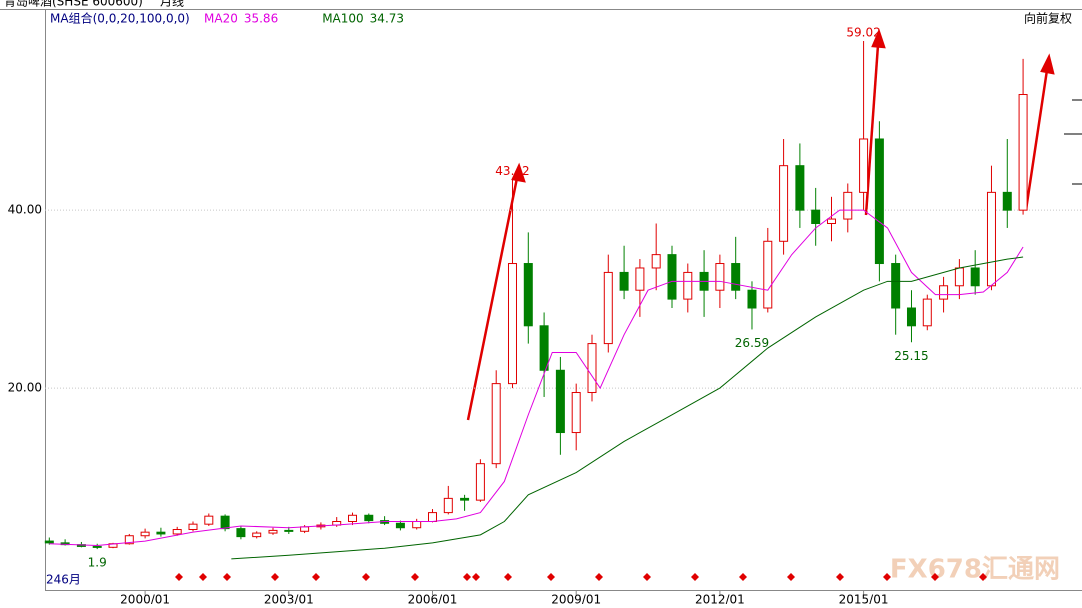 The image size is (1082, 608). Describe the element at coordinates (864, 599) in the screenshot. I see `x-tick-label: 2015/01` at that location.